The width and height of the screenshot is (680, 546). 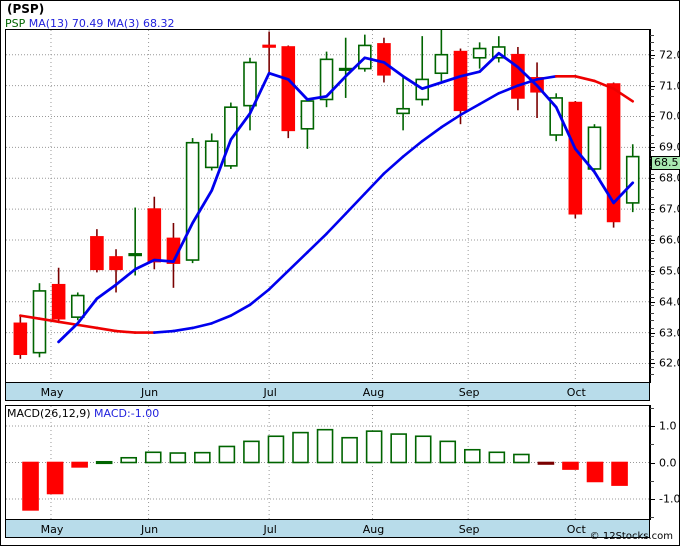 I want to click on macd-tick-label: -1.0, so click(x=669, y=499).